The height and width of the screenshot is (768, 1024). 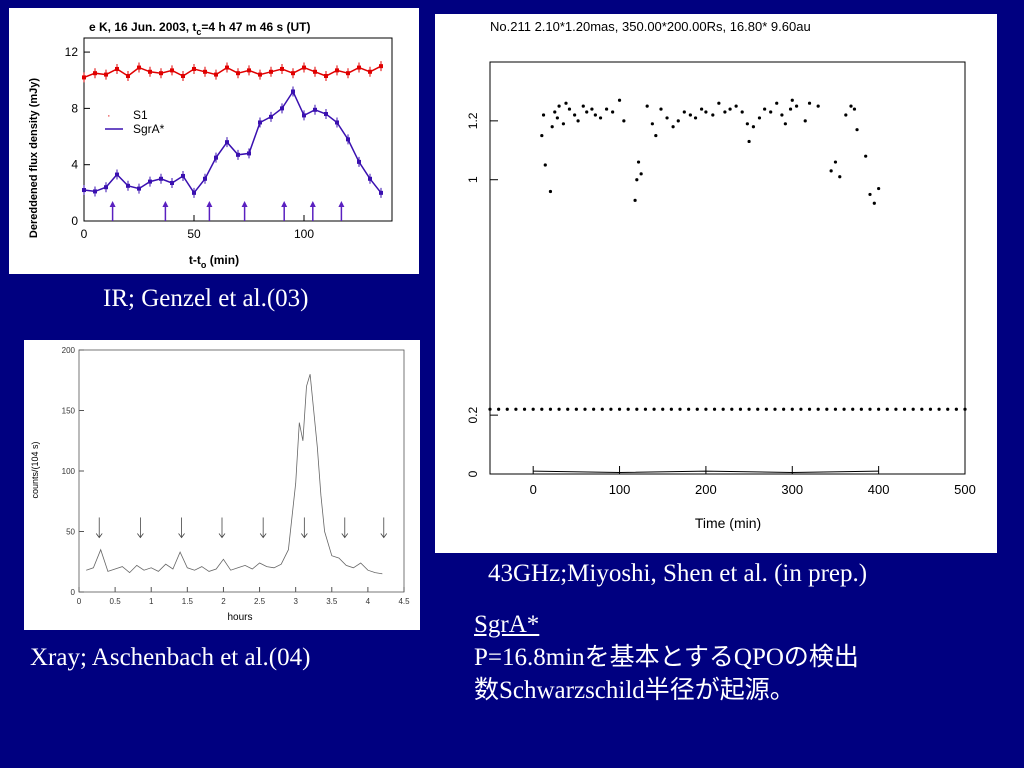 What do you see at coordinates (69, 471) in the screenshot?
I see `xray-ytick-label: 100` at bounding box center [69, 471].